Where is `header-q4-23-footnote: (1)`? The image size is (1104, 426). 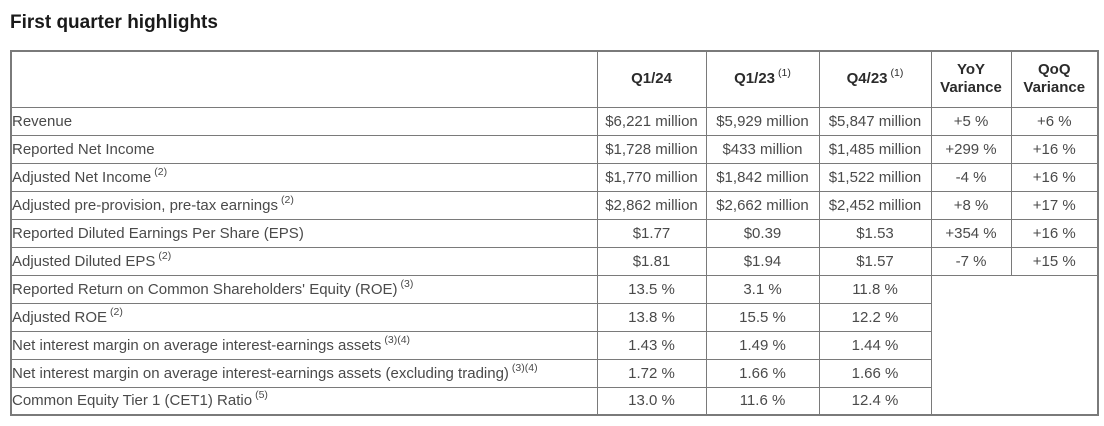 header-q4-23-footnote: (1) is located at coordinates (897, 72).